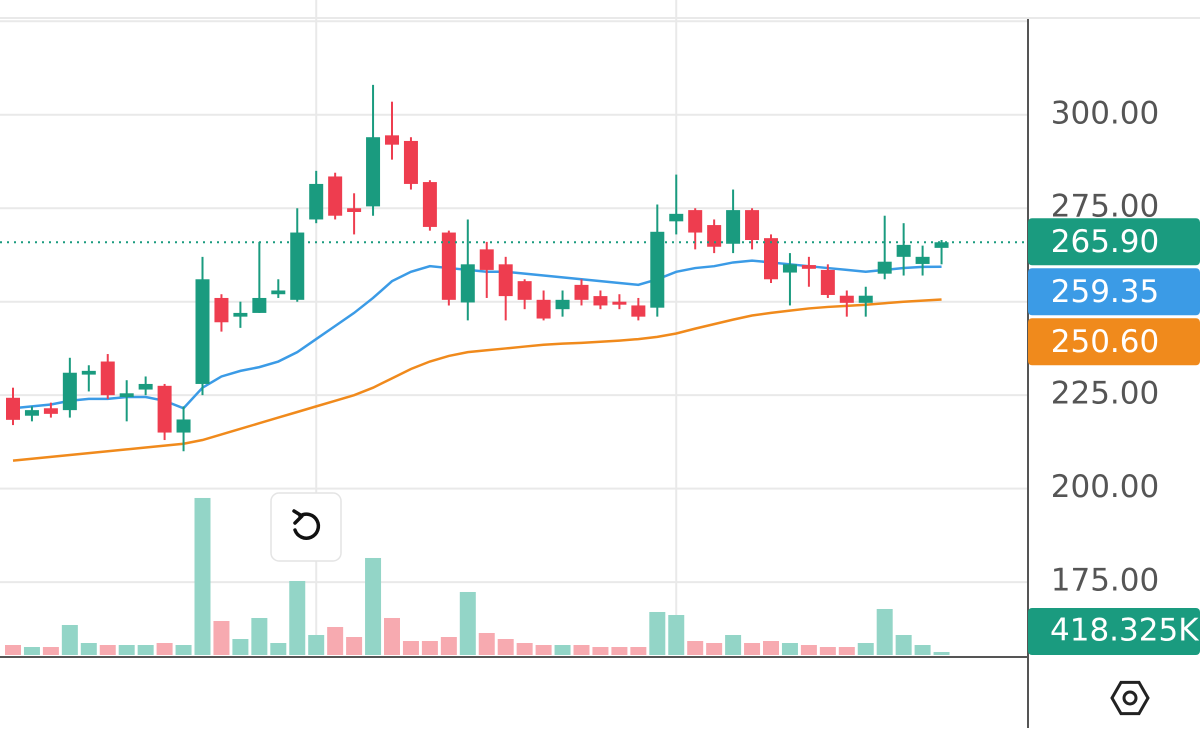 The image size is (1200, 732). I want to click on y-tick-label: 200.00, so click(1105, 487).